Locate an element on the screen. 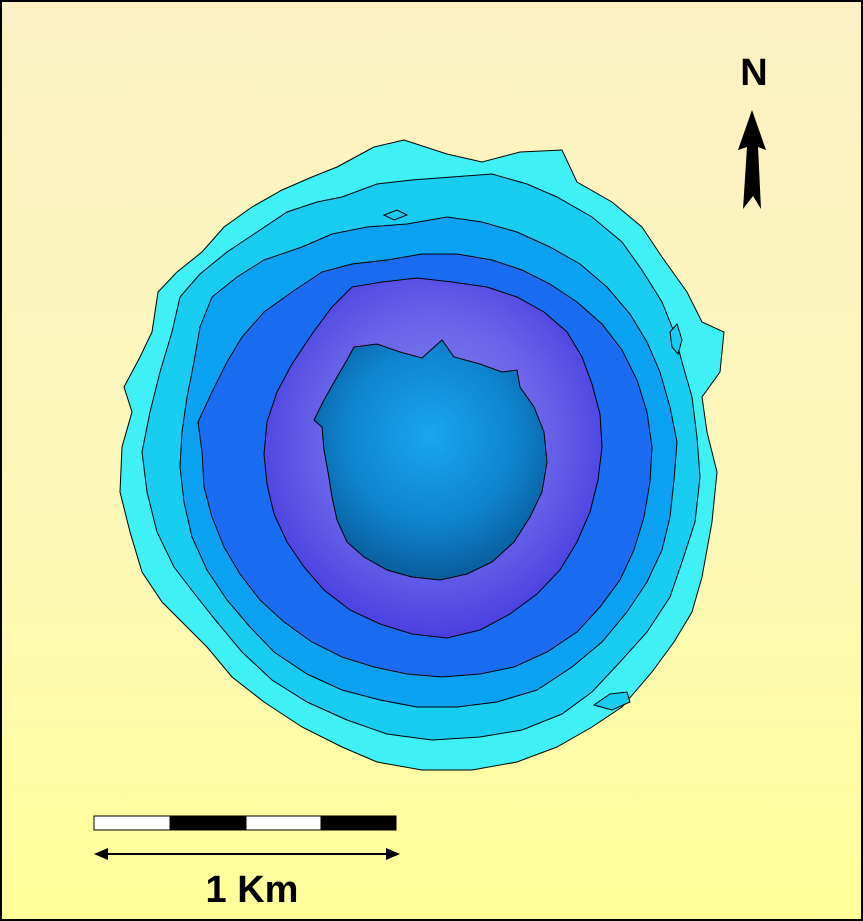 The image size is (863, 921). scale-bar is located at coordinates (245, 823).